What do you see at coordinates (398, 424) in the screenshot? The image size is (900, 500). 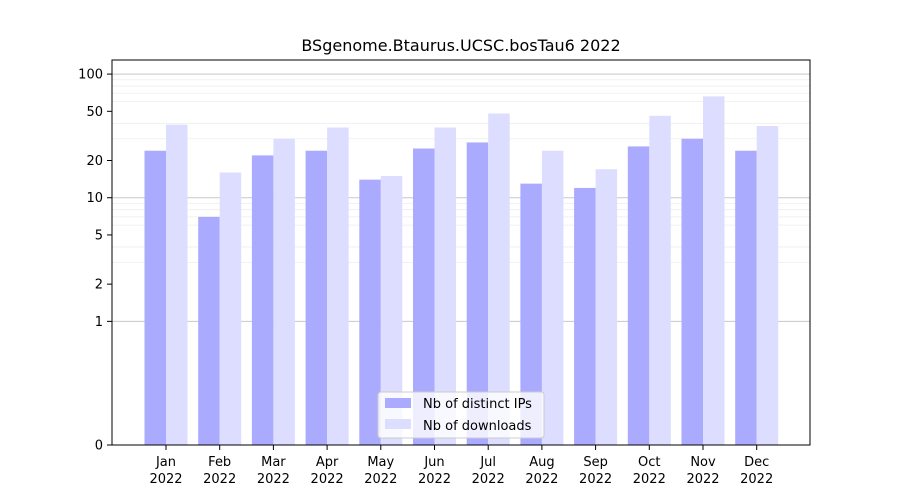 I see `legend-swatch-downloads` at bounding box center [398, 424].